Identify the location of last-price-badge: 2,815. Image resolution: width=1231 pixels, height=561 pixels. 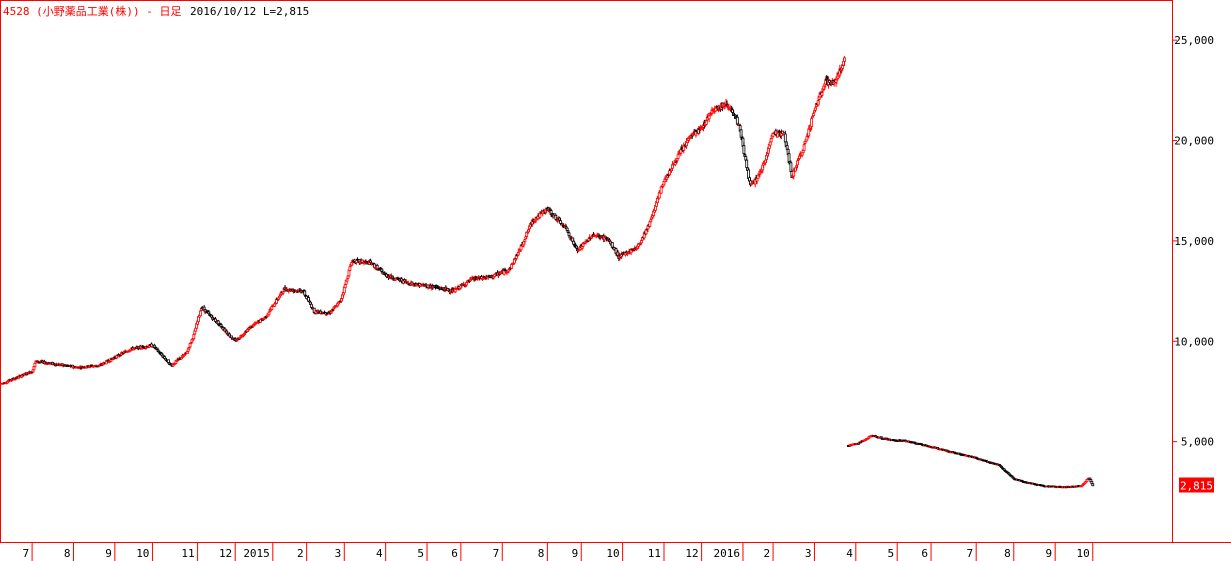
(1196, 485).